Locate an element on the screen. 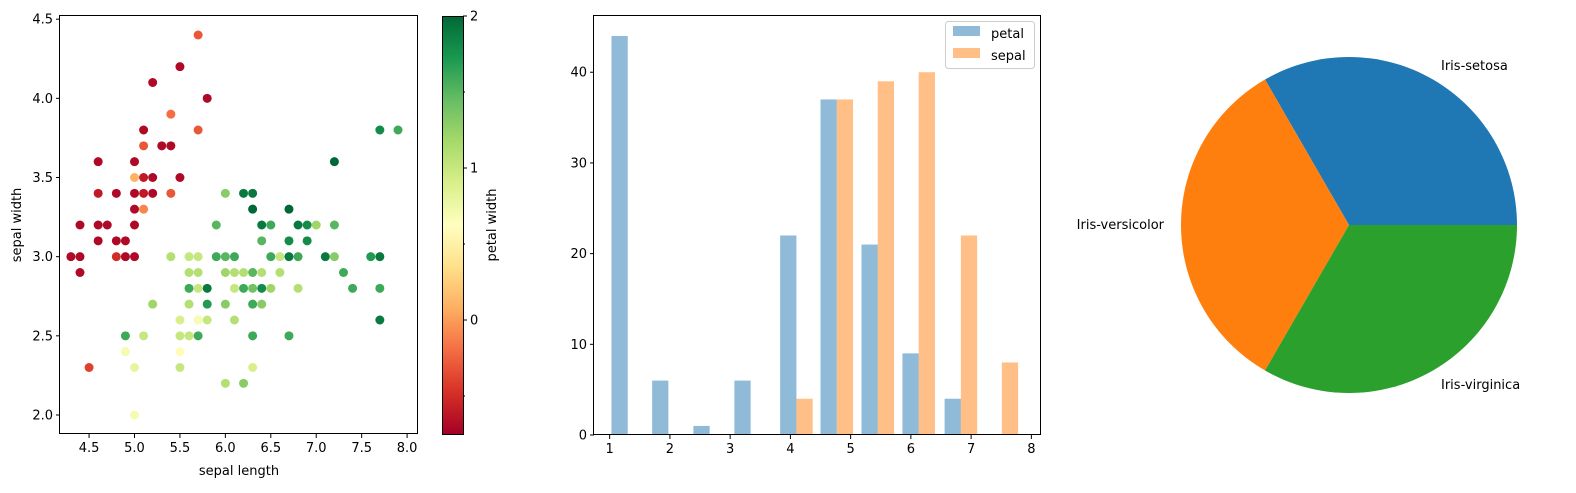 The height and width of the screenshot is (493, 1576). colorbar-tick-label: 1 is located at coordinates (474, 169).